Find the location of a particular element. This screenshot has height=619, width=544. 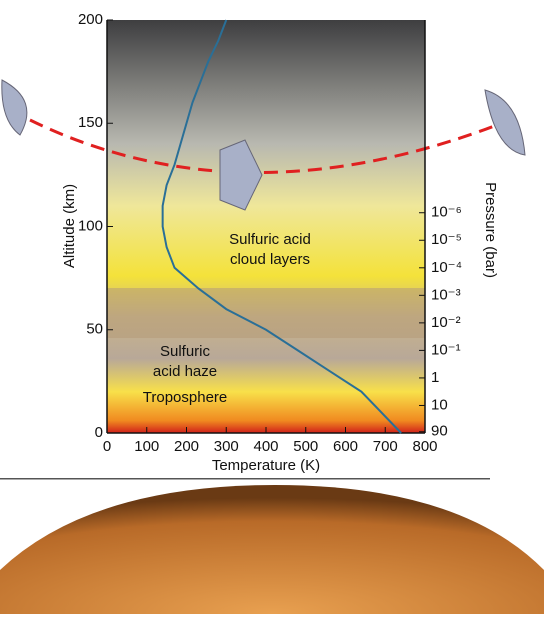

x-tick-label: 700 is located at coordinates (385, 446).